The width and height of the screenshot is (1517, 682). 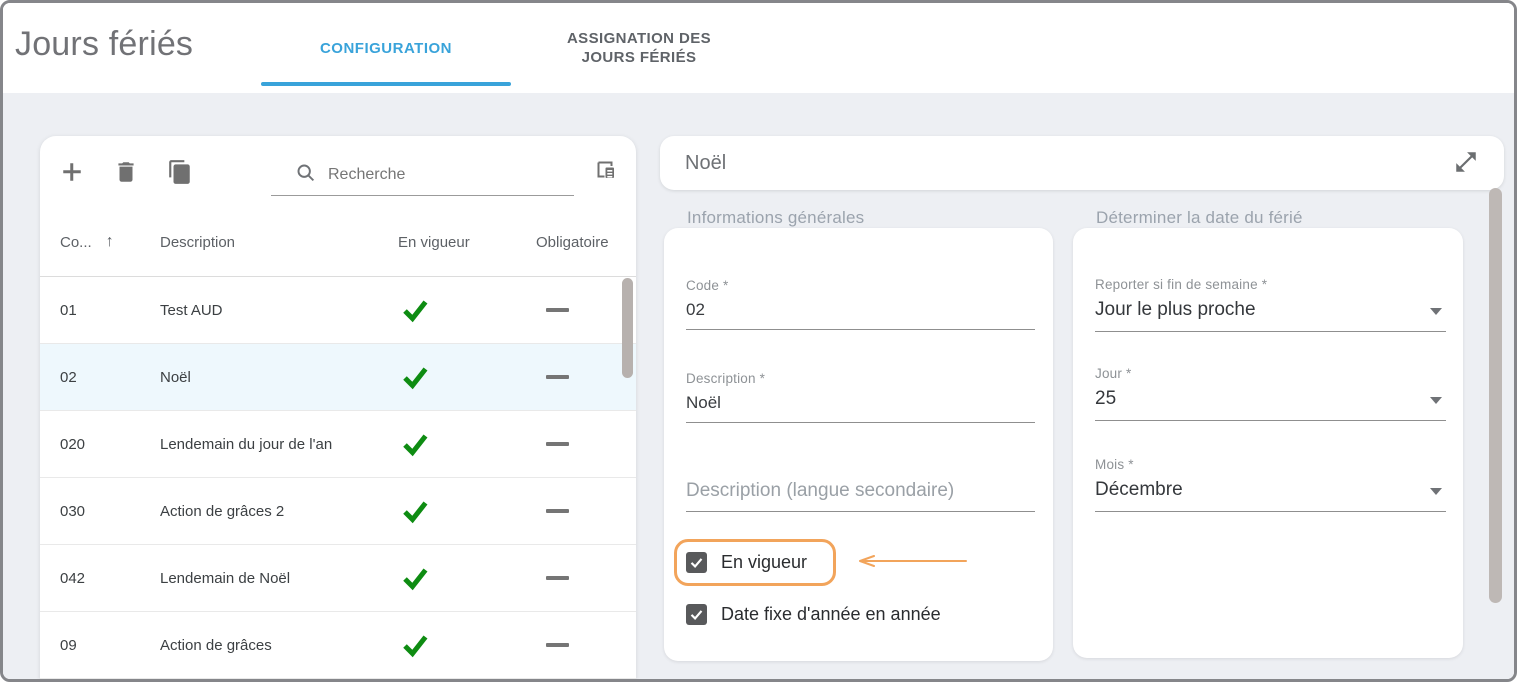 I want to click on delete-icon, so click(x=126, y=172).